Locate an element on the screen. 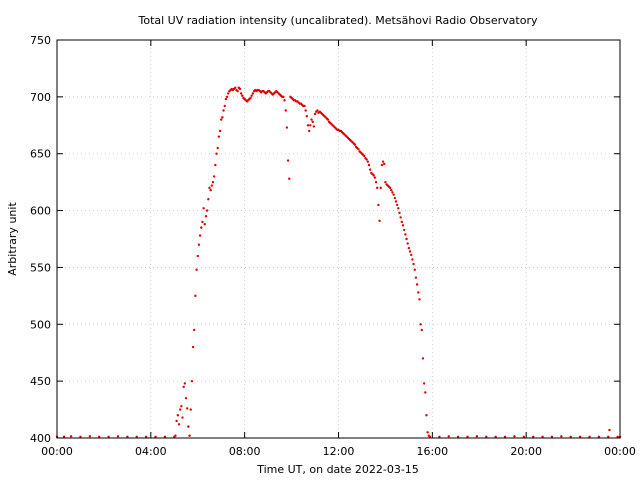 This screenshot has height=480, width=640. x-axis-label: Time UT, on date 2022-03-15 is located at coordinates (337, 469).